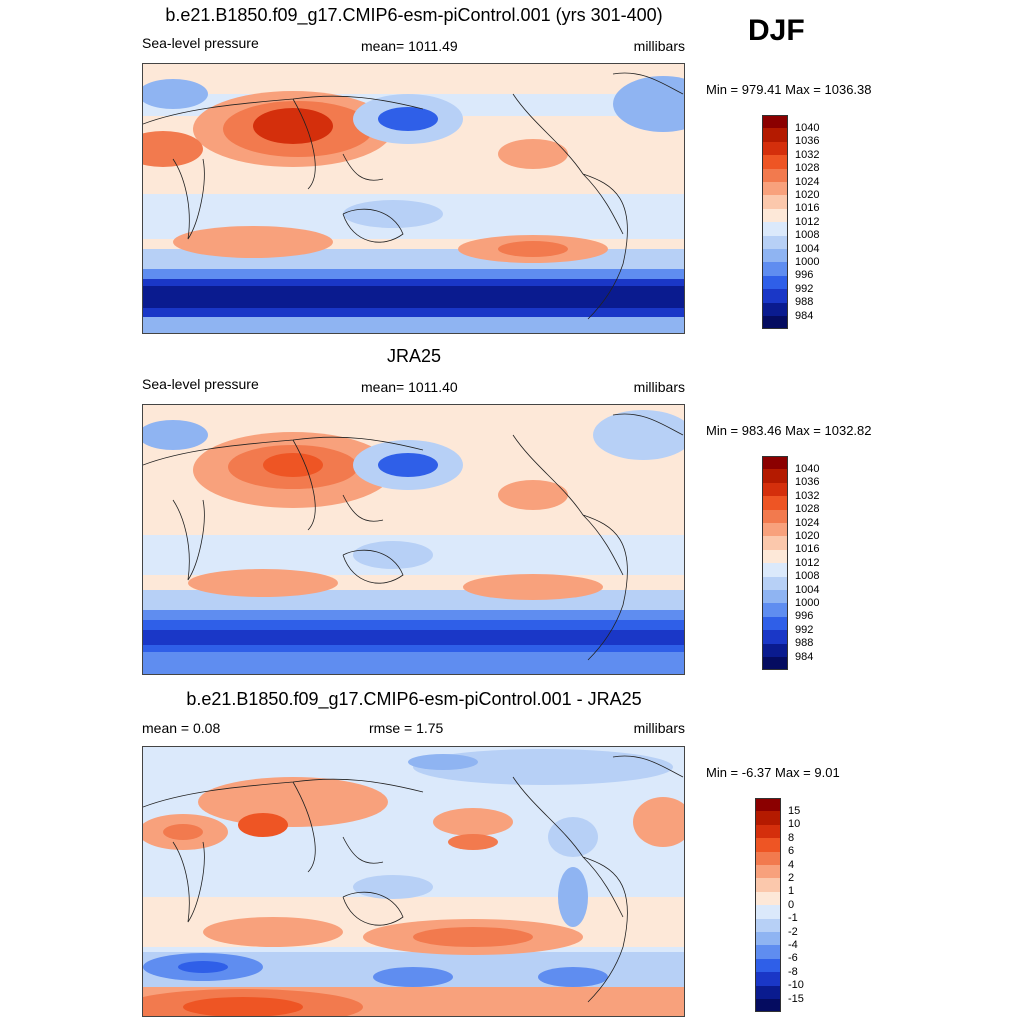  Describe the element at coordinates (796, 998) in the screenshot. I see `colorbar-tick-label: -15` at that location.